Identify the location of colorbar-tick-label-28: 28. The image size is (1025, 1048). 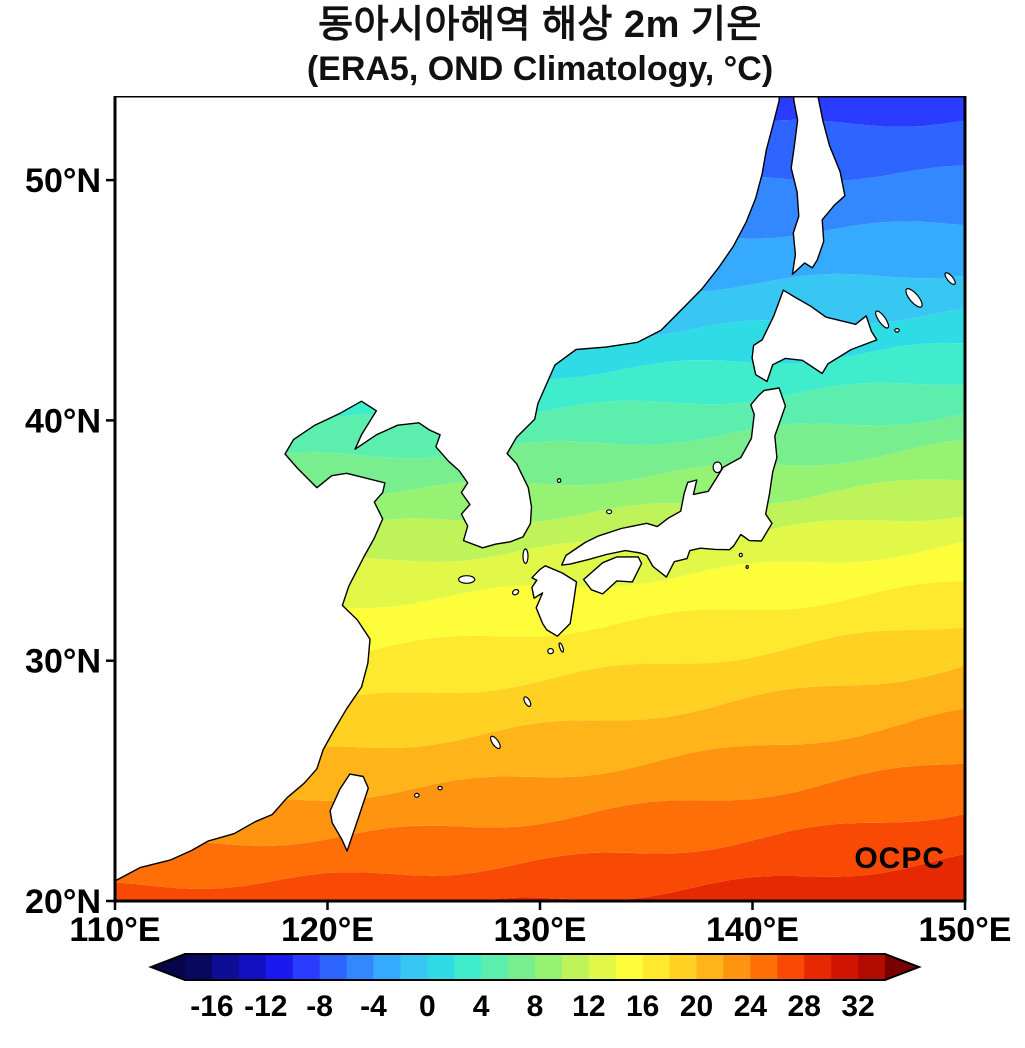
(804, 1006).